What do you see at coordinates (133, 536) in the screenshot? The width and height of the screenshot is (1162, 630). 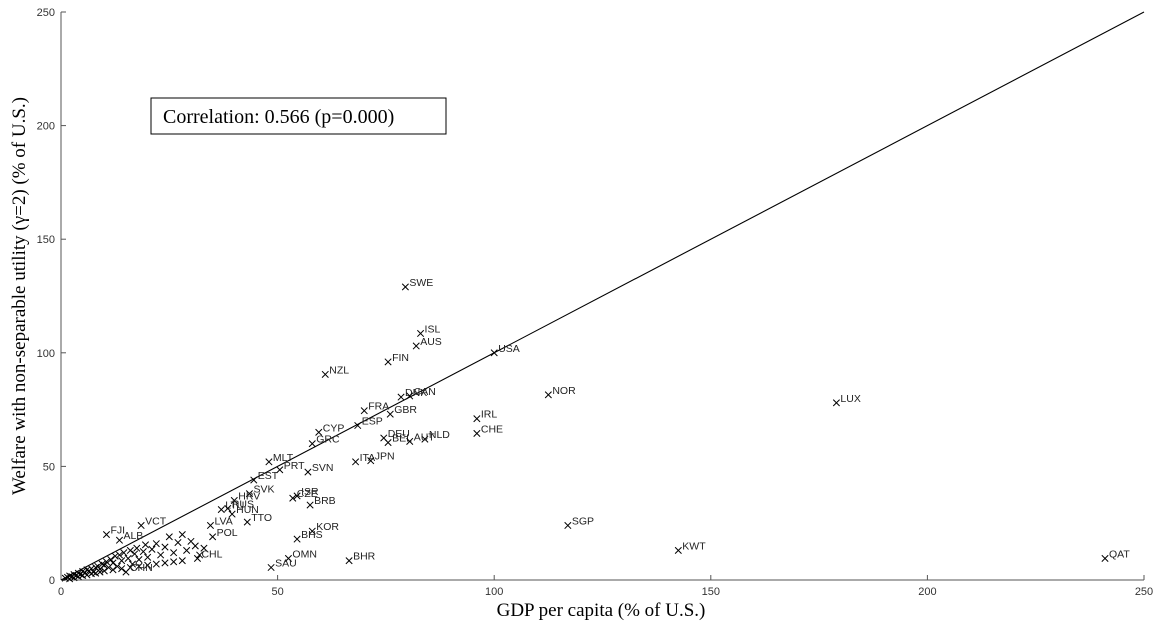 I see `data-point-label: ALB` at bounding box center [133, 536].